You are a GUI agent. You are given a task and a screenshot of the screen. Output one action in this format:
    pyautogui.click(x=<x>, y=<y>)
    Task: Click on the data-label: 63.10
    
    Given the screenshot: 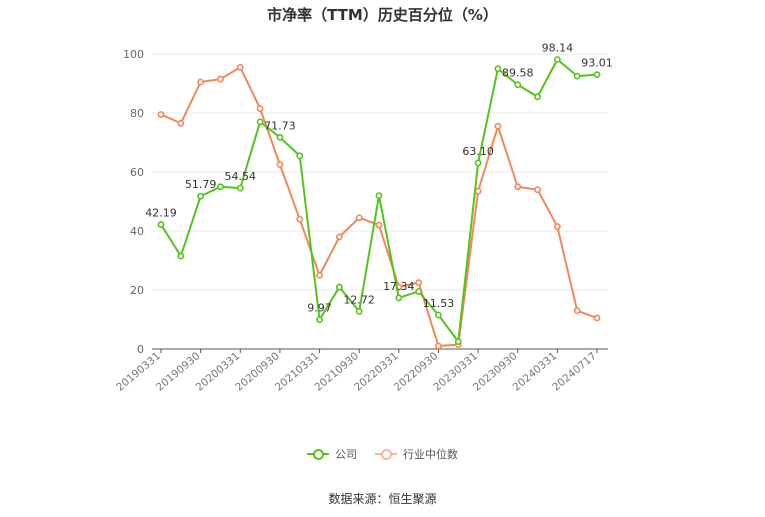 What is the action you would take?
    pyautogui.click(x=478, y=151)
    